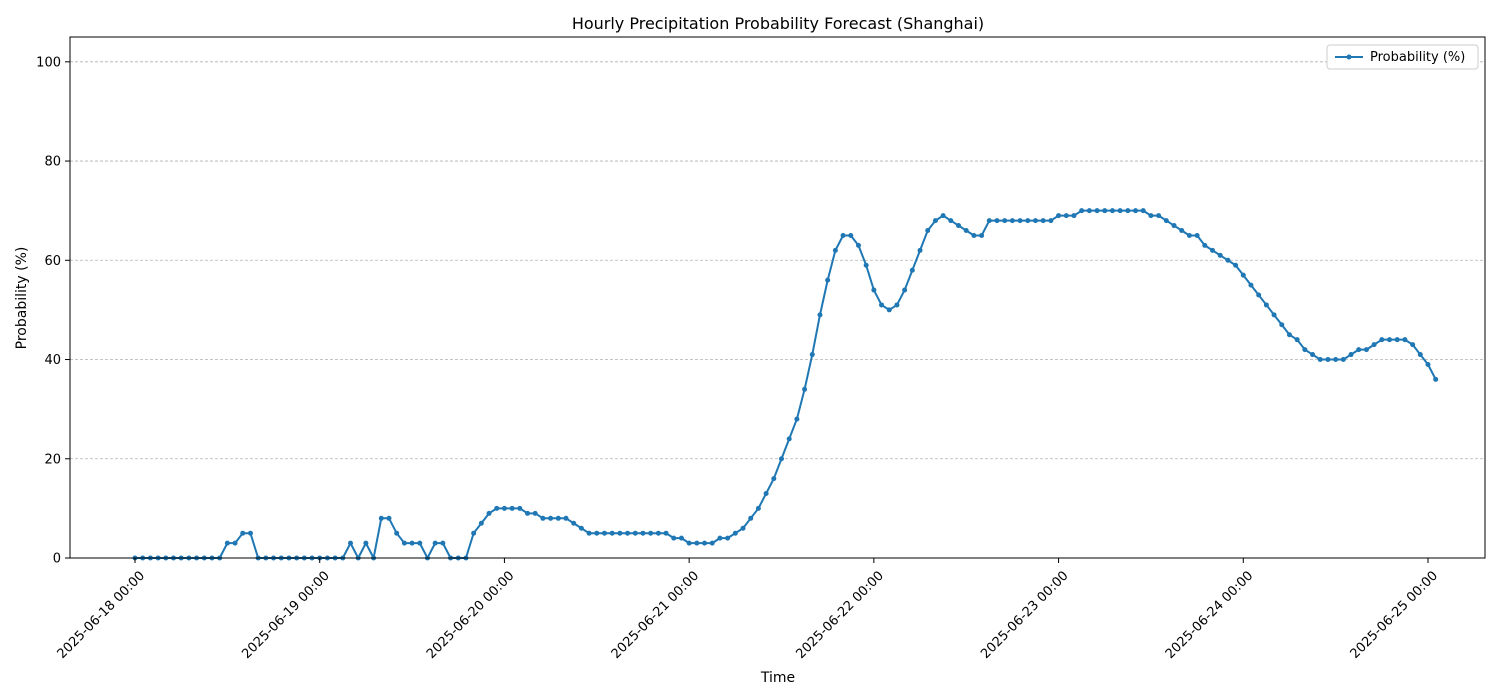 The image size is (1500, 700). What do you see at coordinates (22, 298) in the screenshot?
I see `y-axis-title: Probability (%)` at bounding box center [22, 298].